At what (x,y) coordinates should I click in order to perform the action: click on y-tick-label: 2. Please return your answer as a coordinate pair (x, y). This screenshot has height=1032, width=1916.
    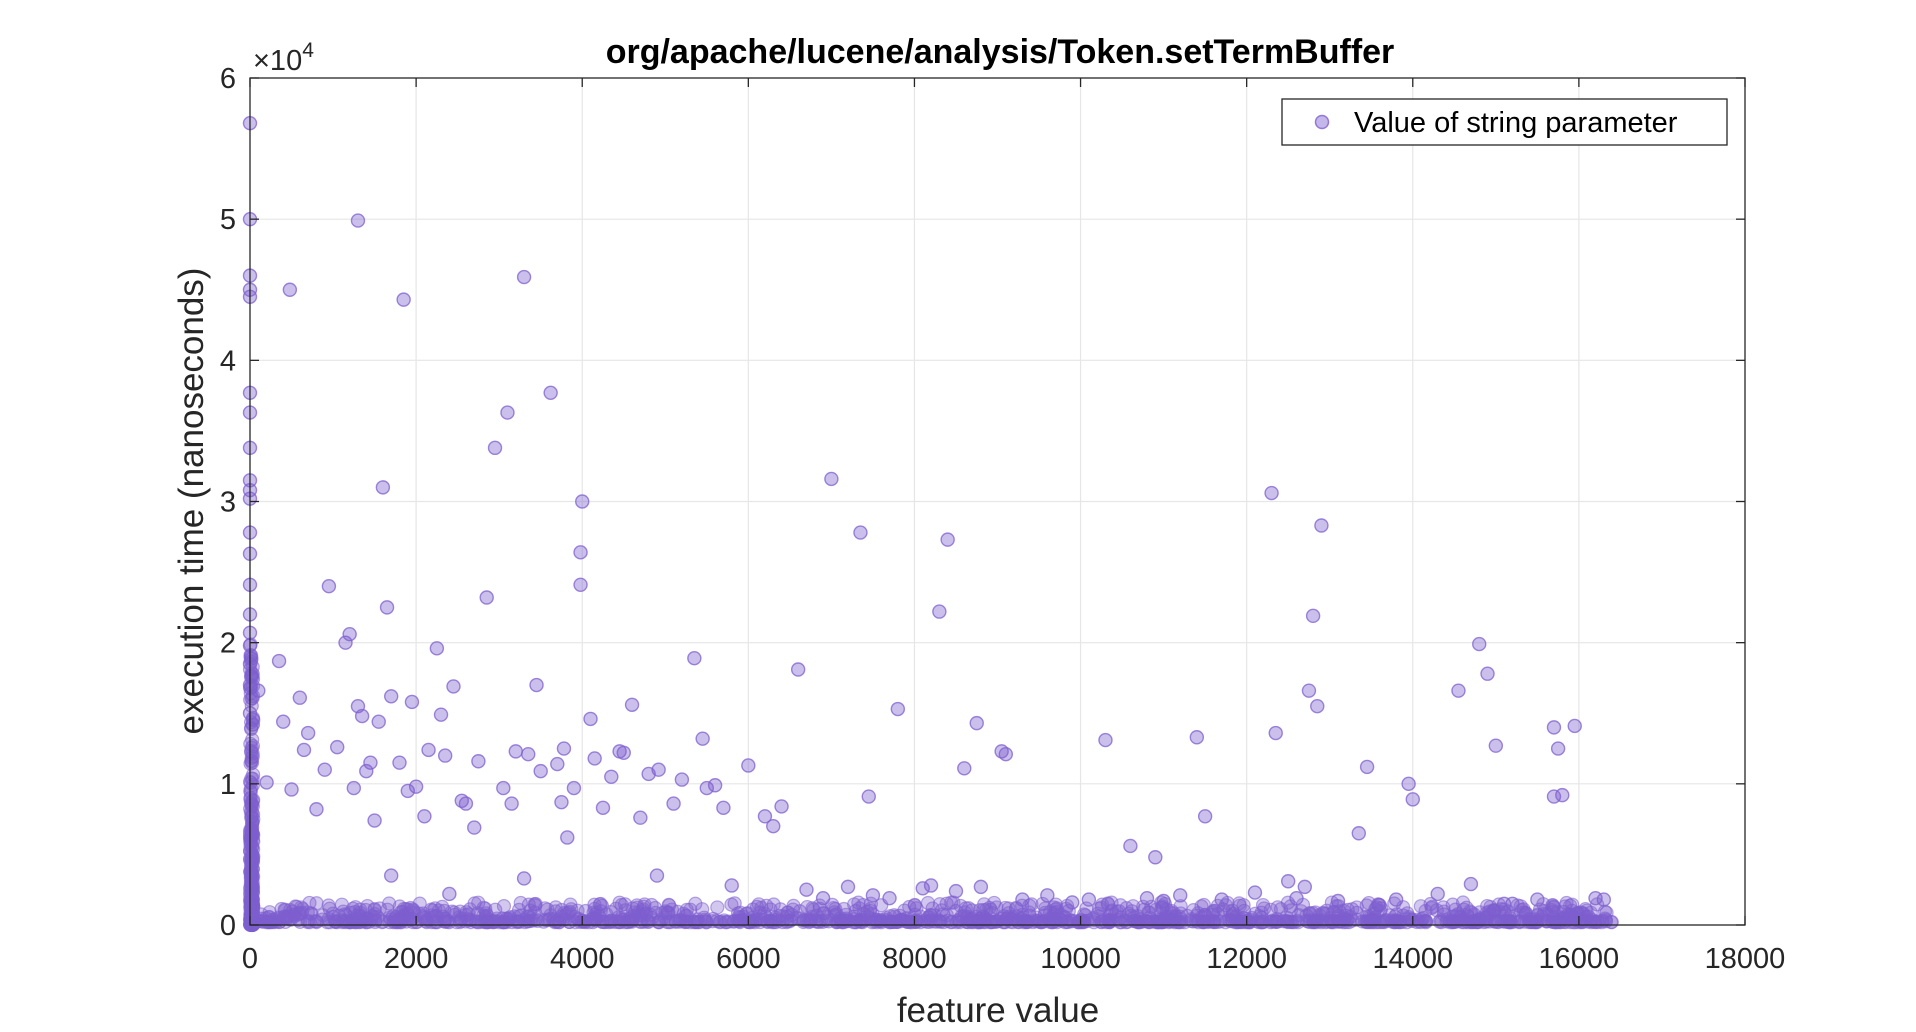
    Looking at the image, I should click on (228, 644).